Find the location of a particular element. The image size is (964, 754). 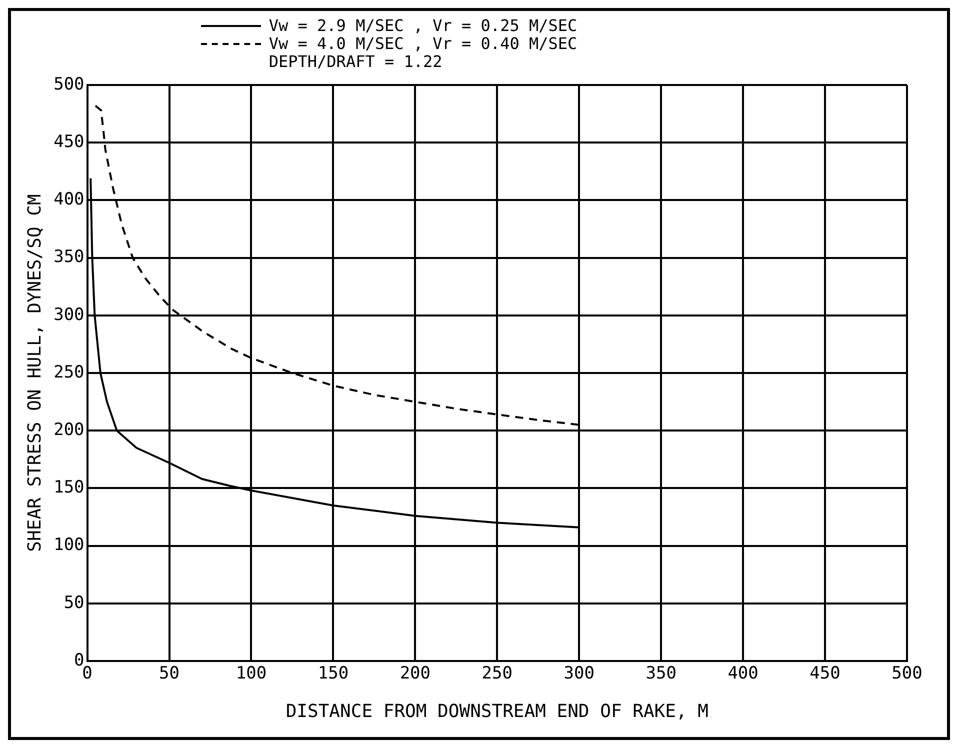

y-tick-label: 150 is located at coordinates (69, 488).